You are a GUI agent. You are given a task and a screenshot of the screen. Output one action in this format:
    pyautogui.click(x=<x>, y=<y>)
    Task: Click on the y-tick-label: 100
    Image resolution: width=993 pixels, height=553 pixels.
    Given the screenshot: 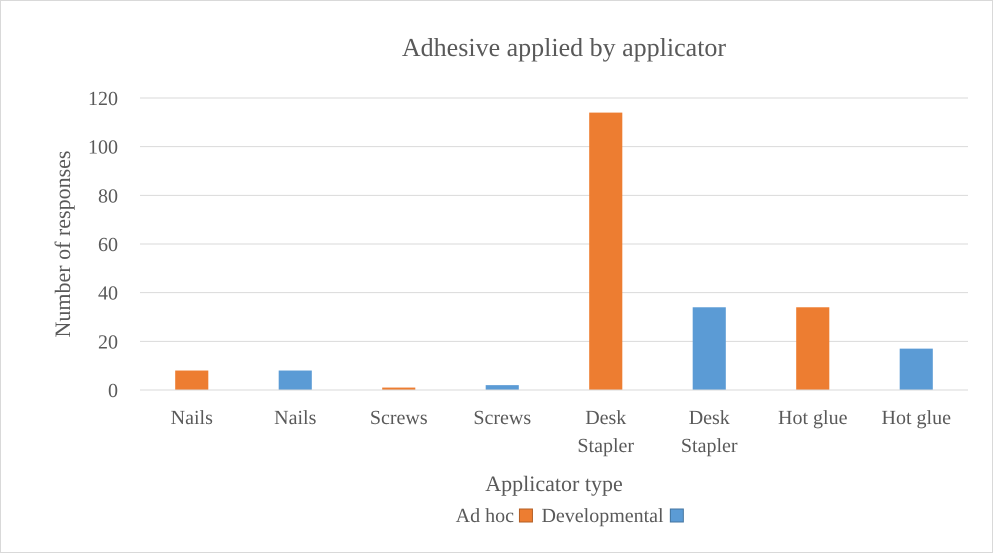 What is the action you would take?
    pyautogui.click(x=103, y=147)
    